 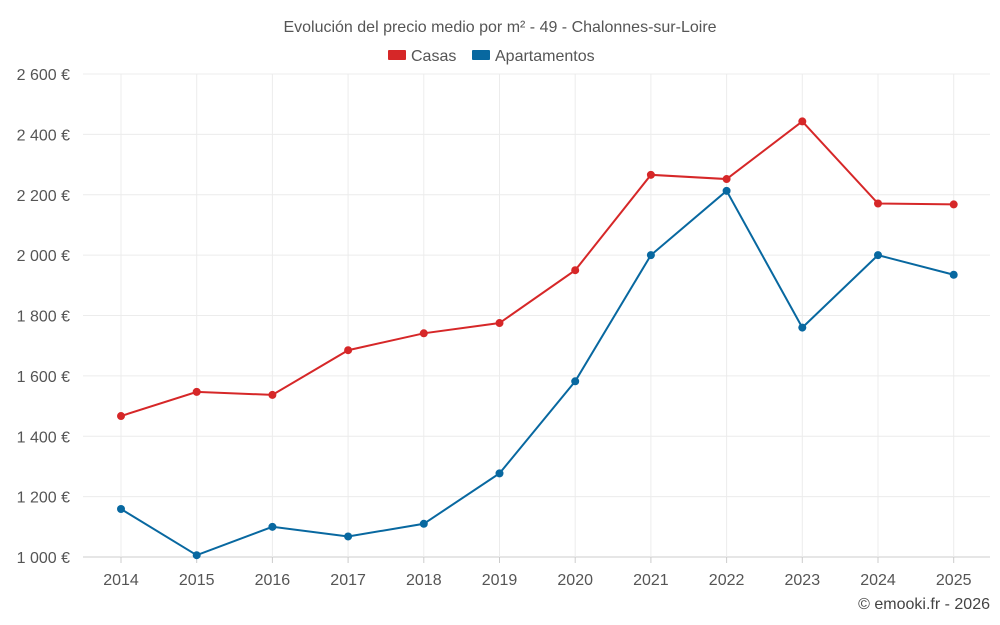 What do you see at coordinates (43, 256) in the screenshot?
I see `y-tick-label: 2 000 €` at bounding box center [43, 256].